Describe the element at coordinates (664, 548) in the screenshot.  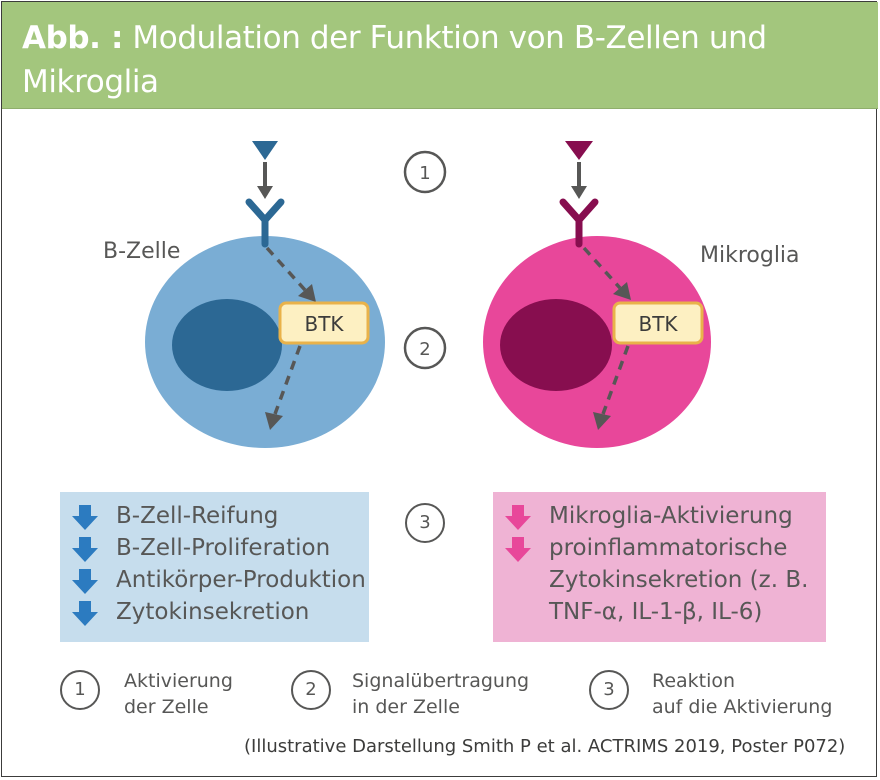
I see `list-item: proinflammatorische` at that location.